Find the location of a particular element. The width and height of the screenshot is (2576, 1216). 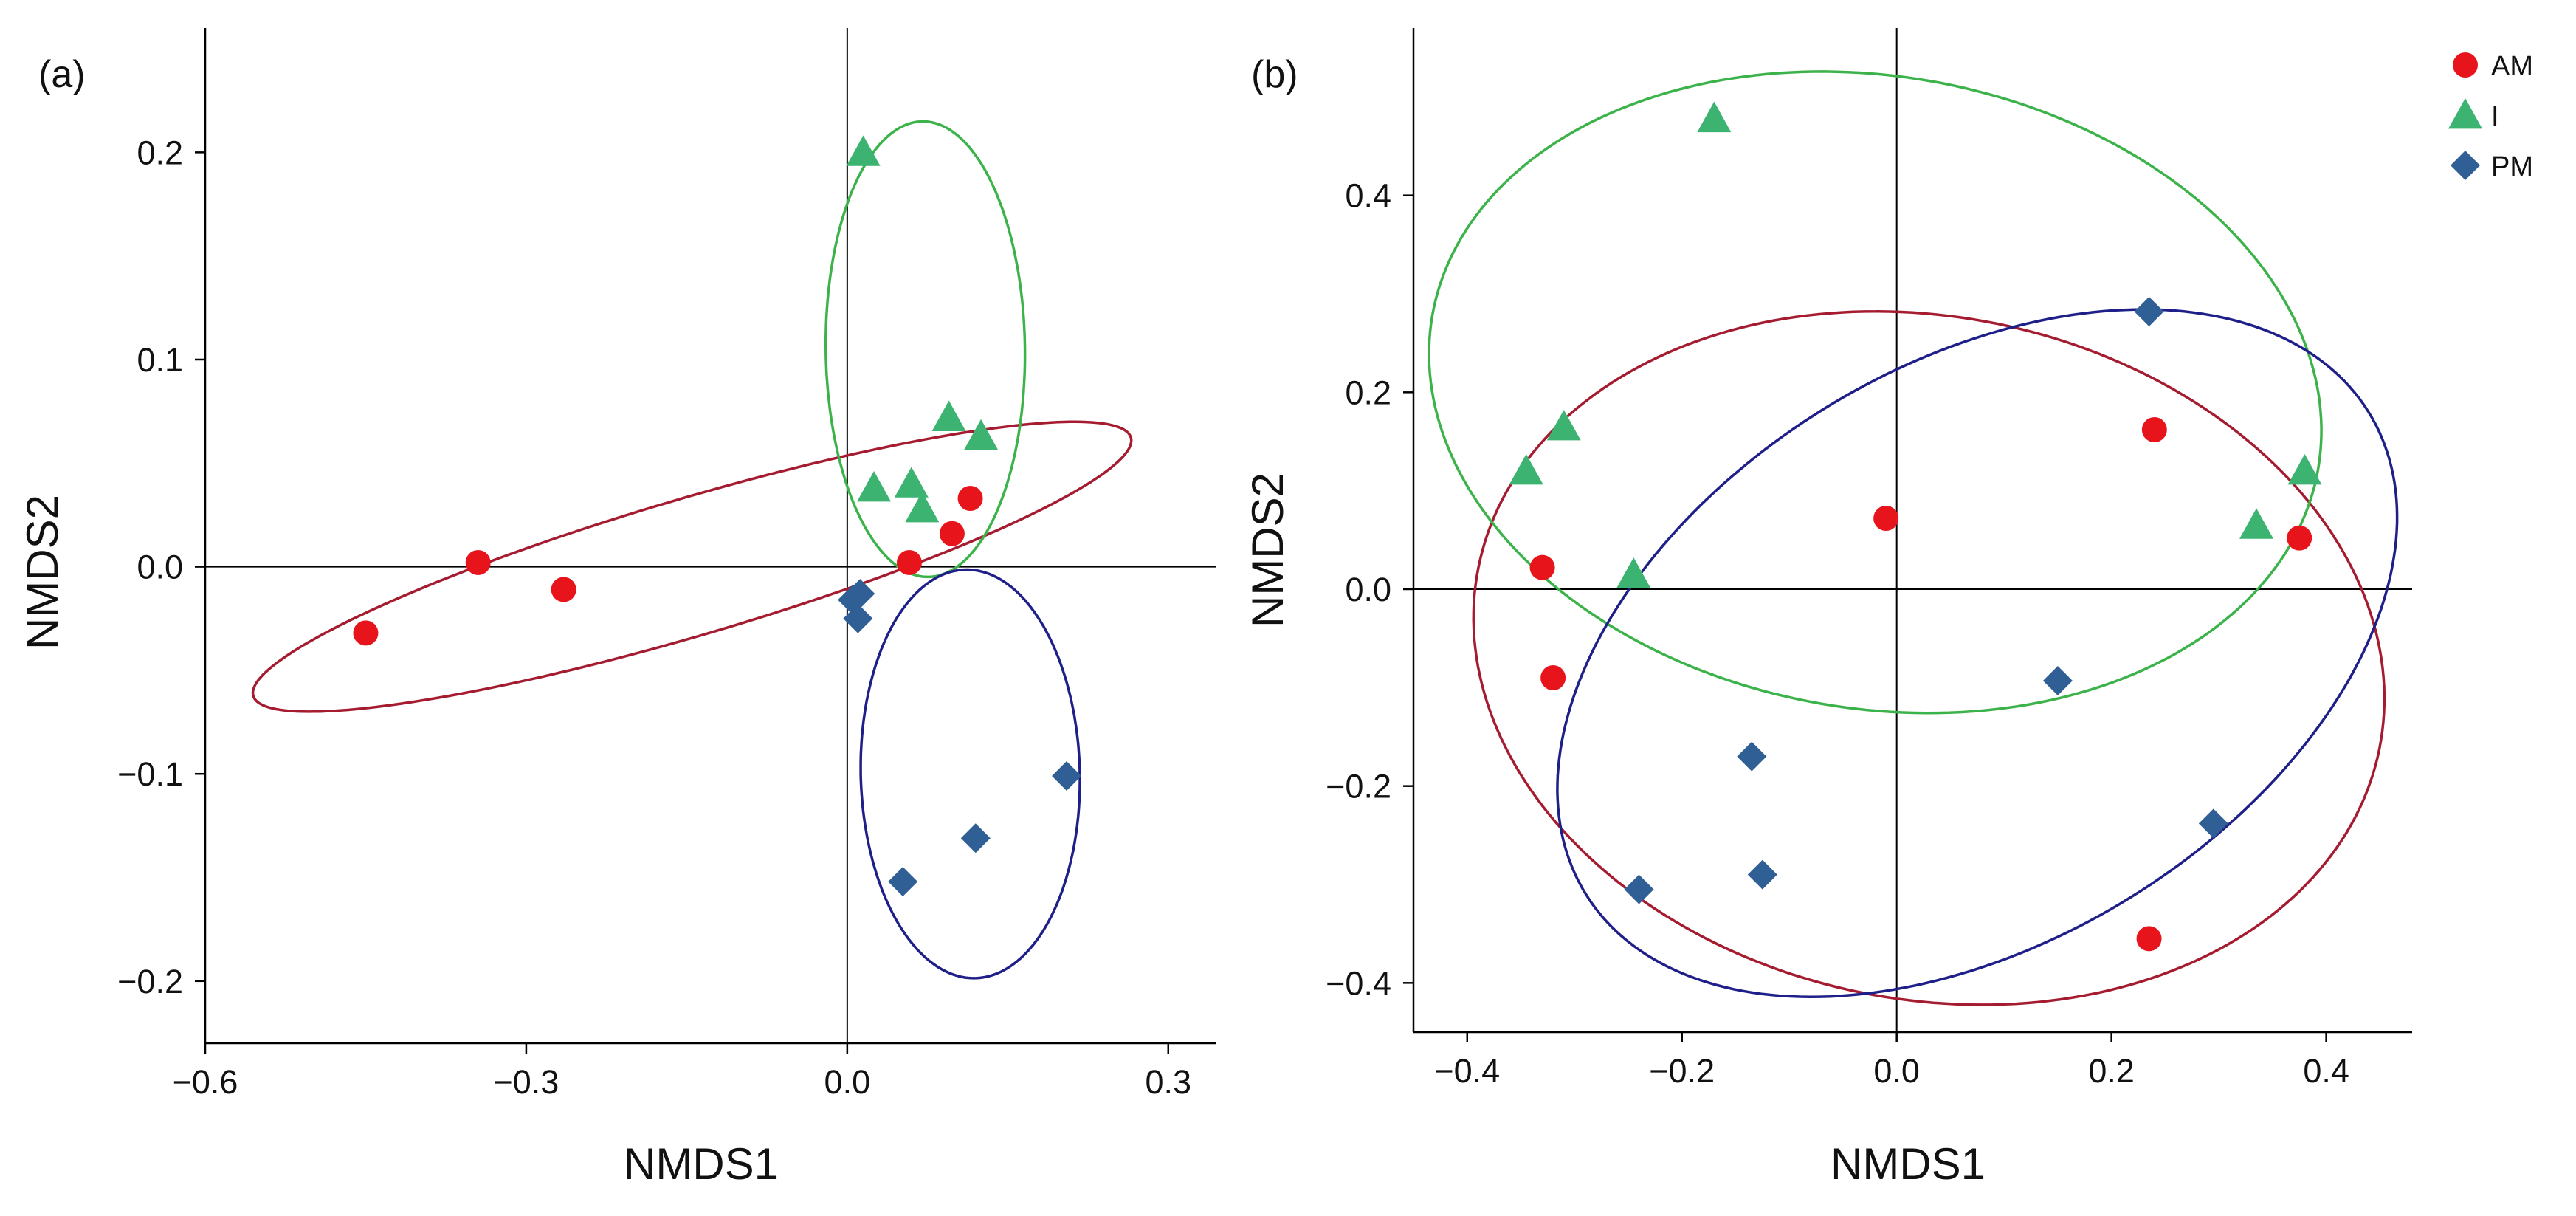

legend-label-i: I is located at coordinates (2495, 116).